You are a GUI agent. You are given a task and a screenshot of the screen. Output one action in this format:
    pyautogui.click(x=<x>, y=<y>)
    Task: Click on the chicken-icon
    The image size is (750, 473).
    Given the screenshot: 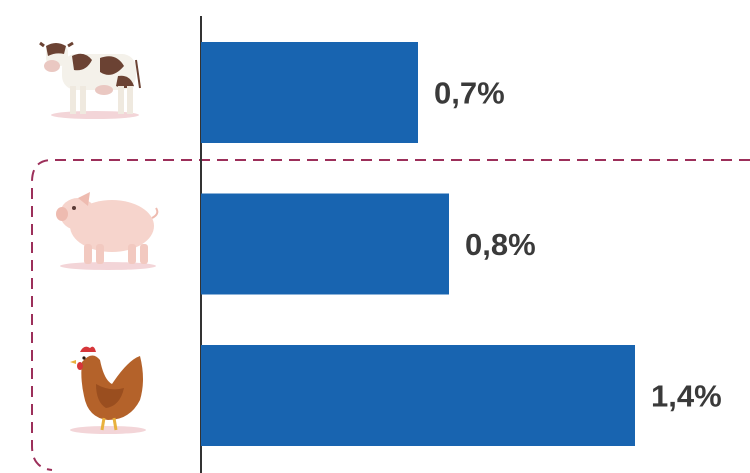 What is the action you would take?
    pyautogui.click(x=108, y=390)
    